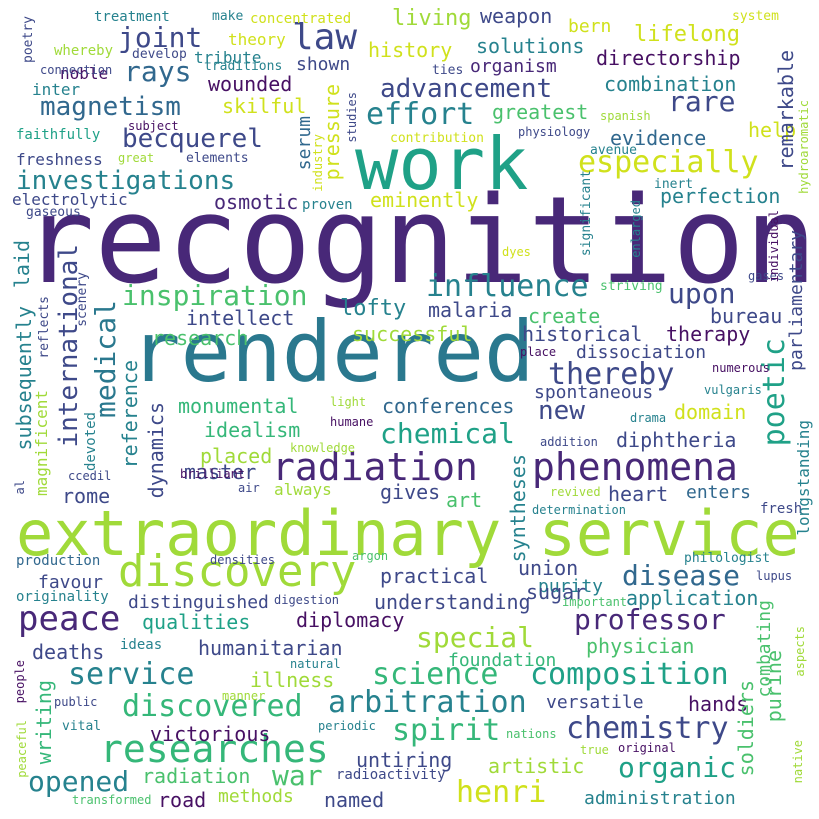 Image resolution: width=819 pixels, height=819 pixels. What do you see at coordinates (217, 158) in the screenshot?
I see `word: elements` at bounding box center [217, 158].